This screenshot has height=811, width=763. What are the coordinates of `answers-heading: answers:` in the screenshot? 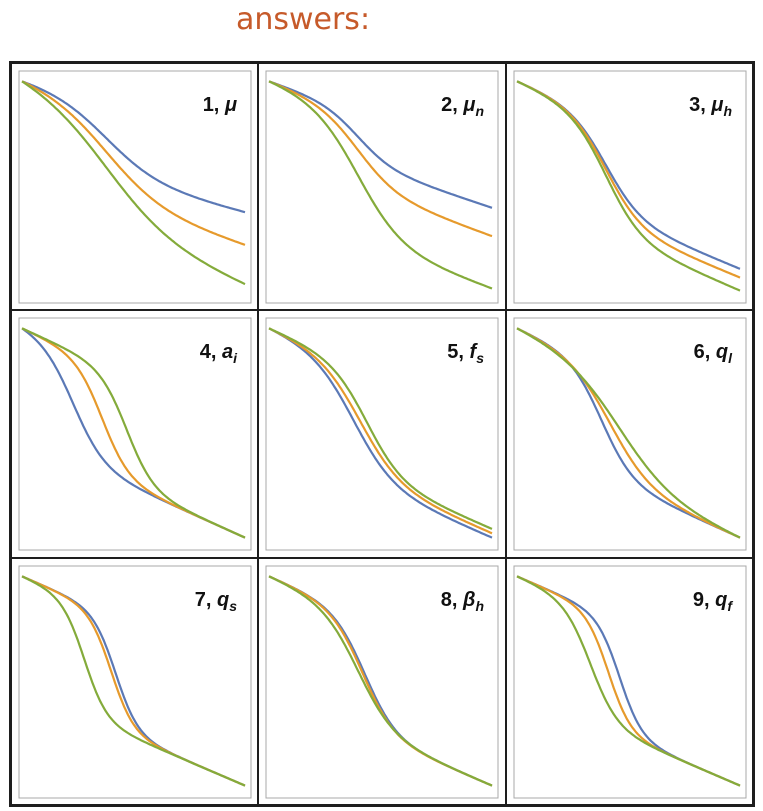 It's located at (303, 19).